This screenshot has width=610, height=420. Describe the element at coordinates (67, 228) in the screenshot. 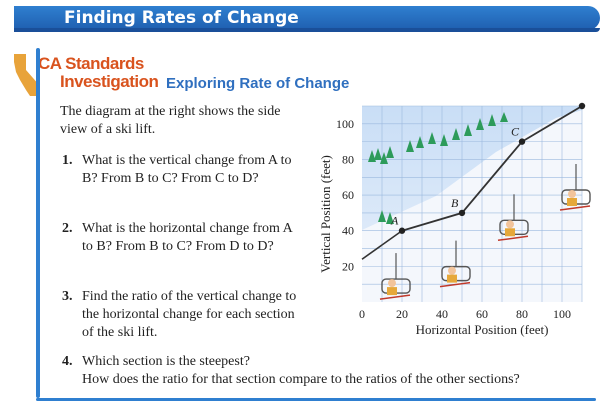

I see `question-number: 2.` at that location.